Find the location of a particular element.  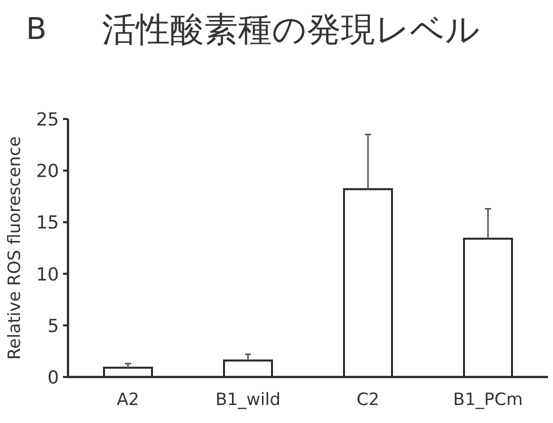

y-tick-label: 20 is located at coordinates (47, 171).